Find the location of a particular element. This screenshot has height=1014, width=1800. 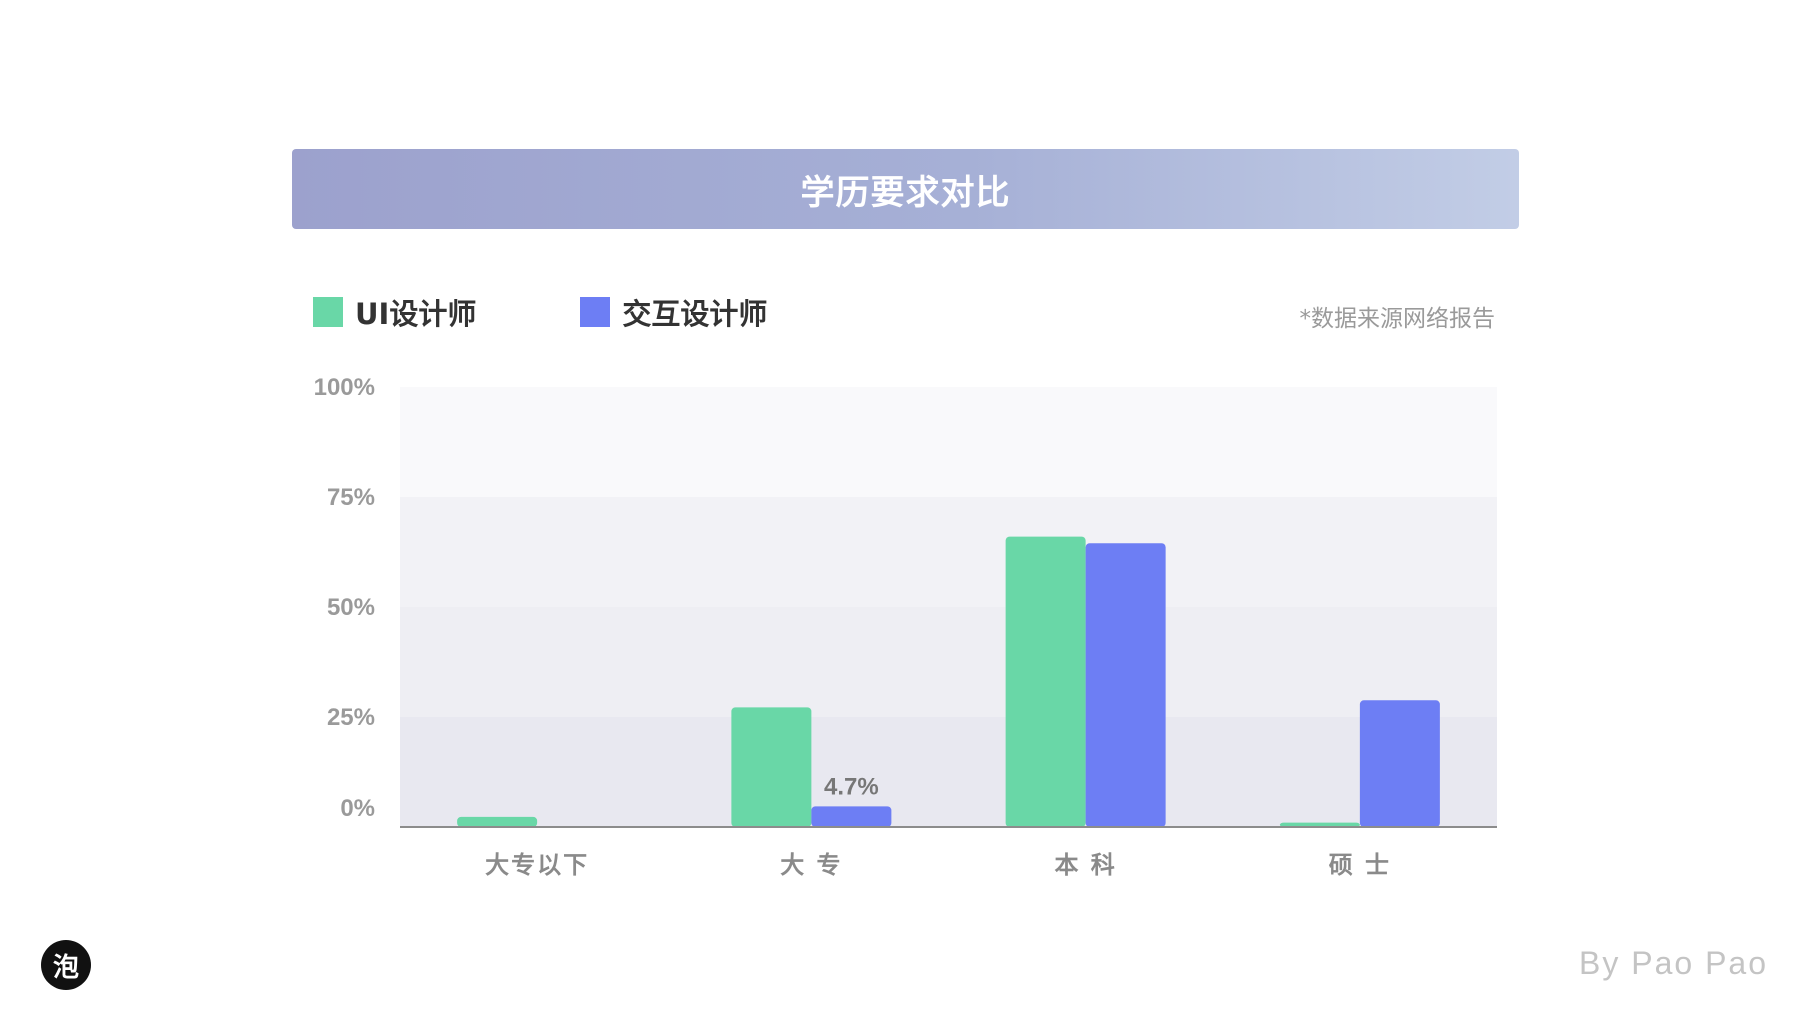

chart-title: 学历要求对比 is located at coordinates (905, 192).